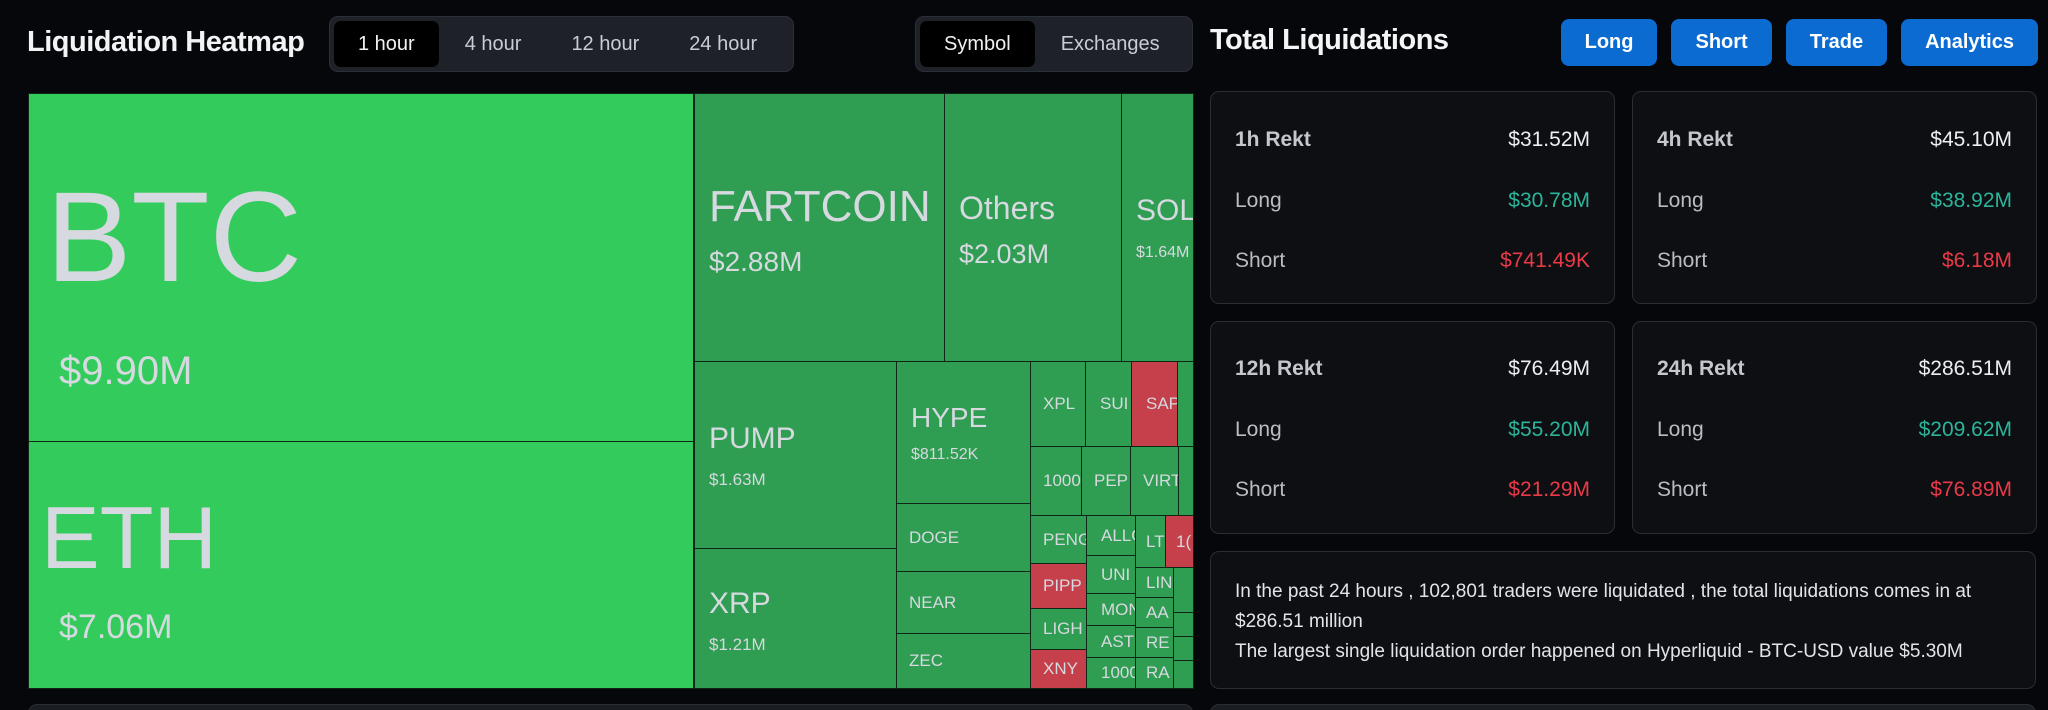 The width and height of the screenshot is (2048, 710). What do you see at coordinates (1154, 481) in the screenshot?
I see `heatmap-cell-virt: VIRT` at bounding box center [1154, 481].